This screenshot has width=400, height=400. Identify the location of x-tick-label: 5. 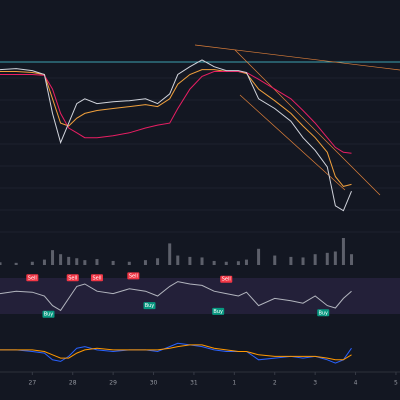
(396, 383).